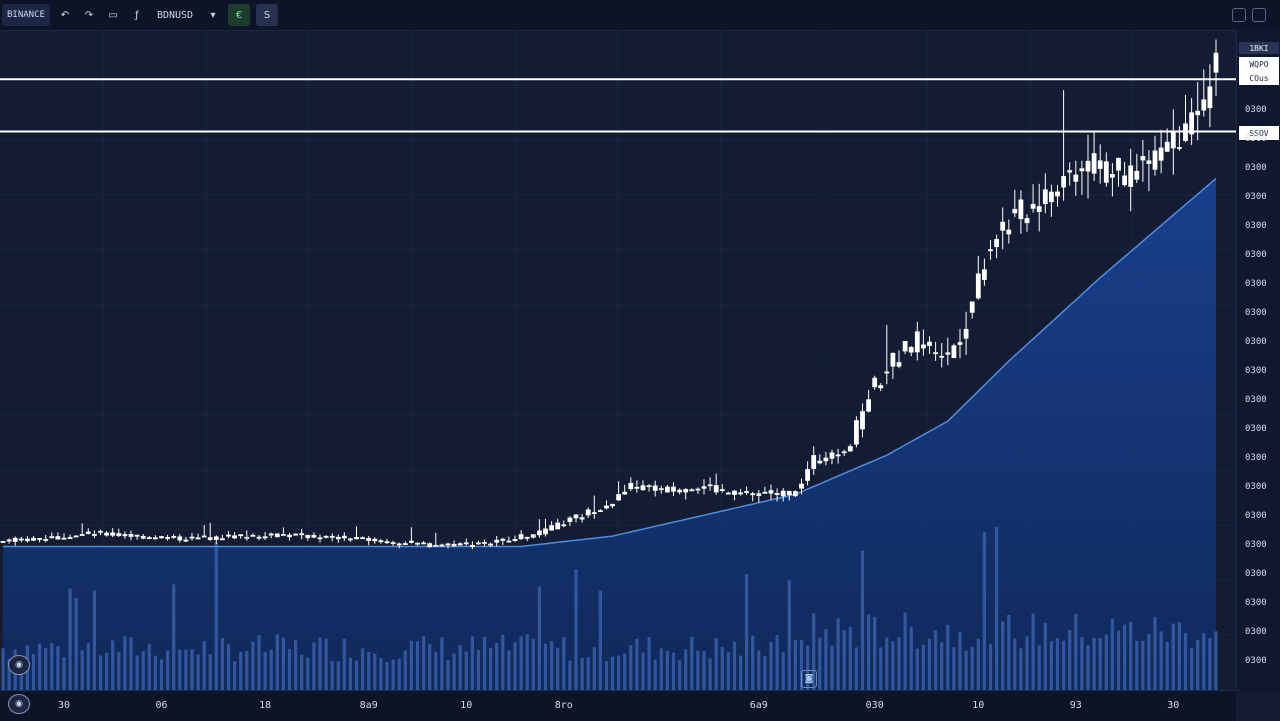  I want to click on visibility-toggle-icon: ◉, so click(19, 665).